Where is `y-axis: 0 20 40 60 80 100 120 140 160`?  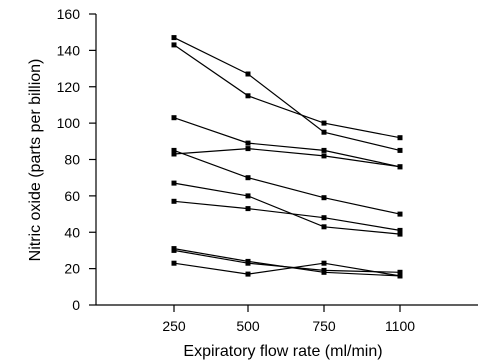
y-axis: 0 20 40 60 80 100 120 140 160 is located at coordinates (77, 159).